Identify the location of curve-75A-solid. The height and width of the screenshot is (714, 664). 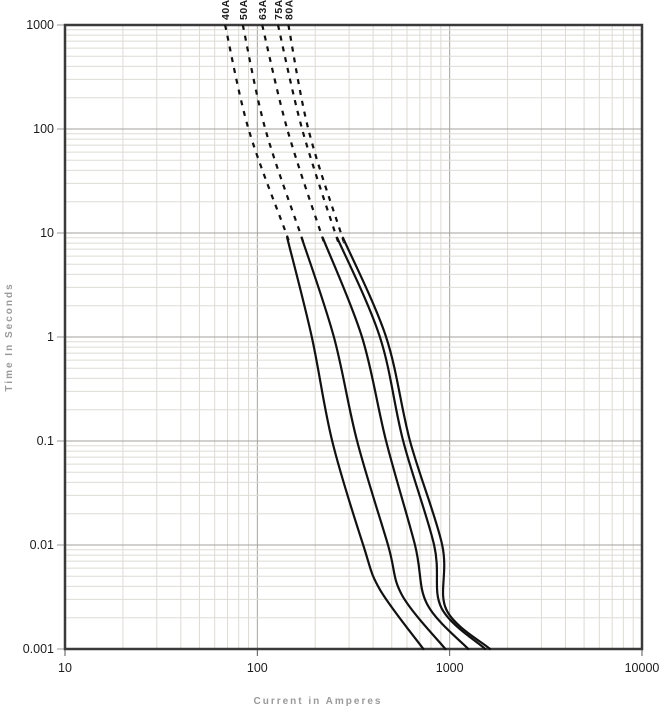
(411, 443).